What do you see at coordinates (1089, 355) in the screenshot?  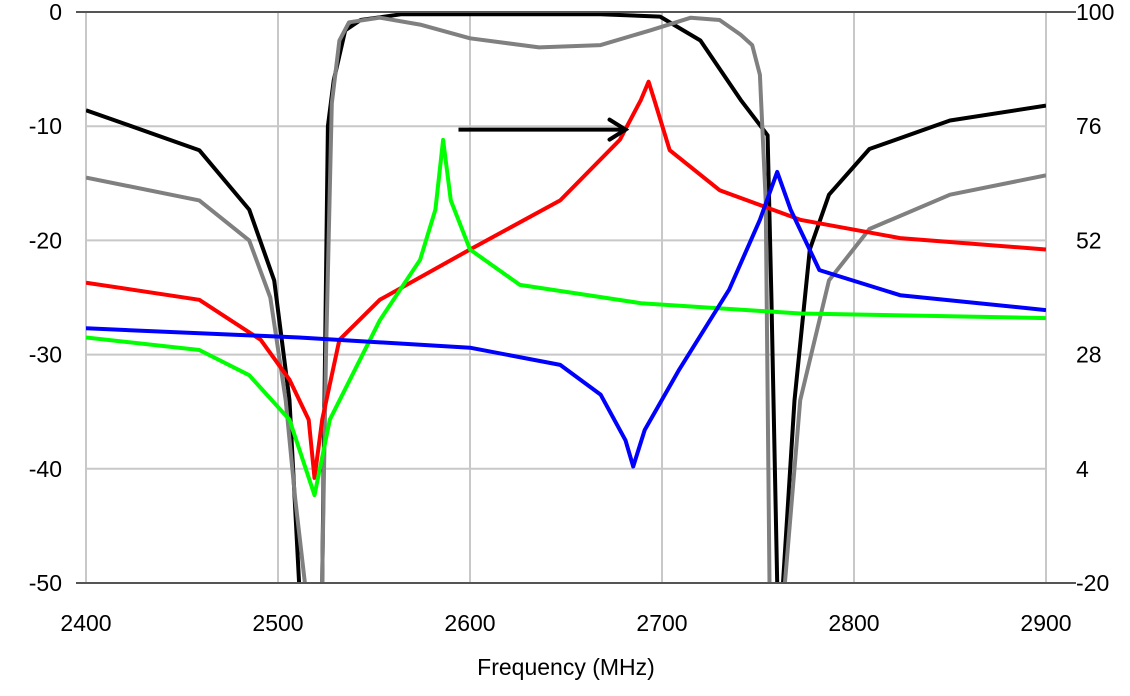 I see `y2-tick-label: 28` at bounding box center [1089, 355].